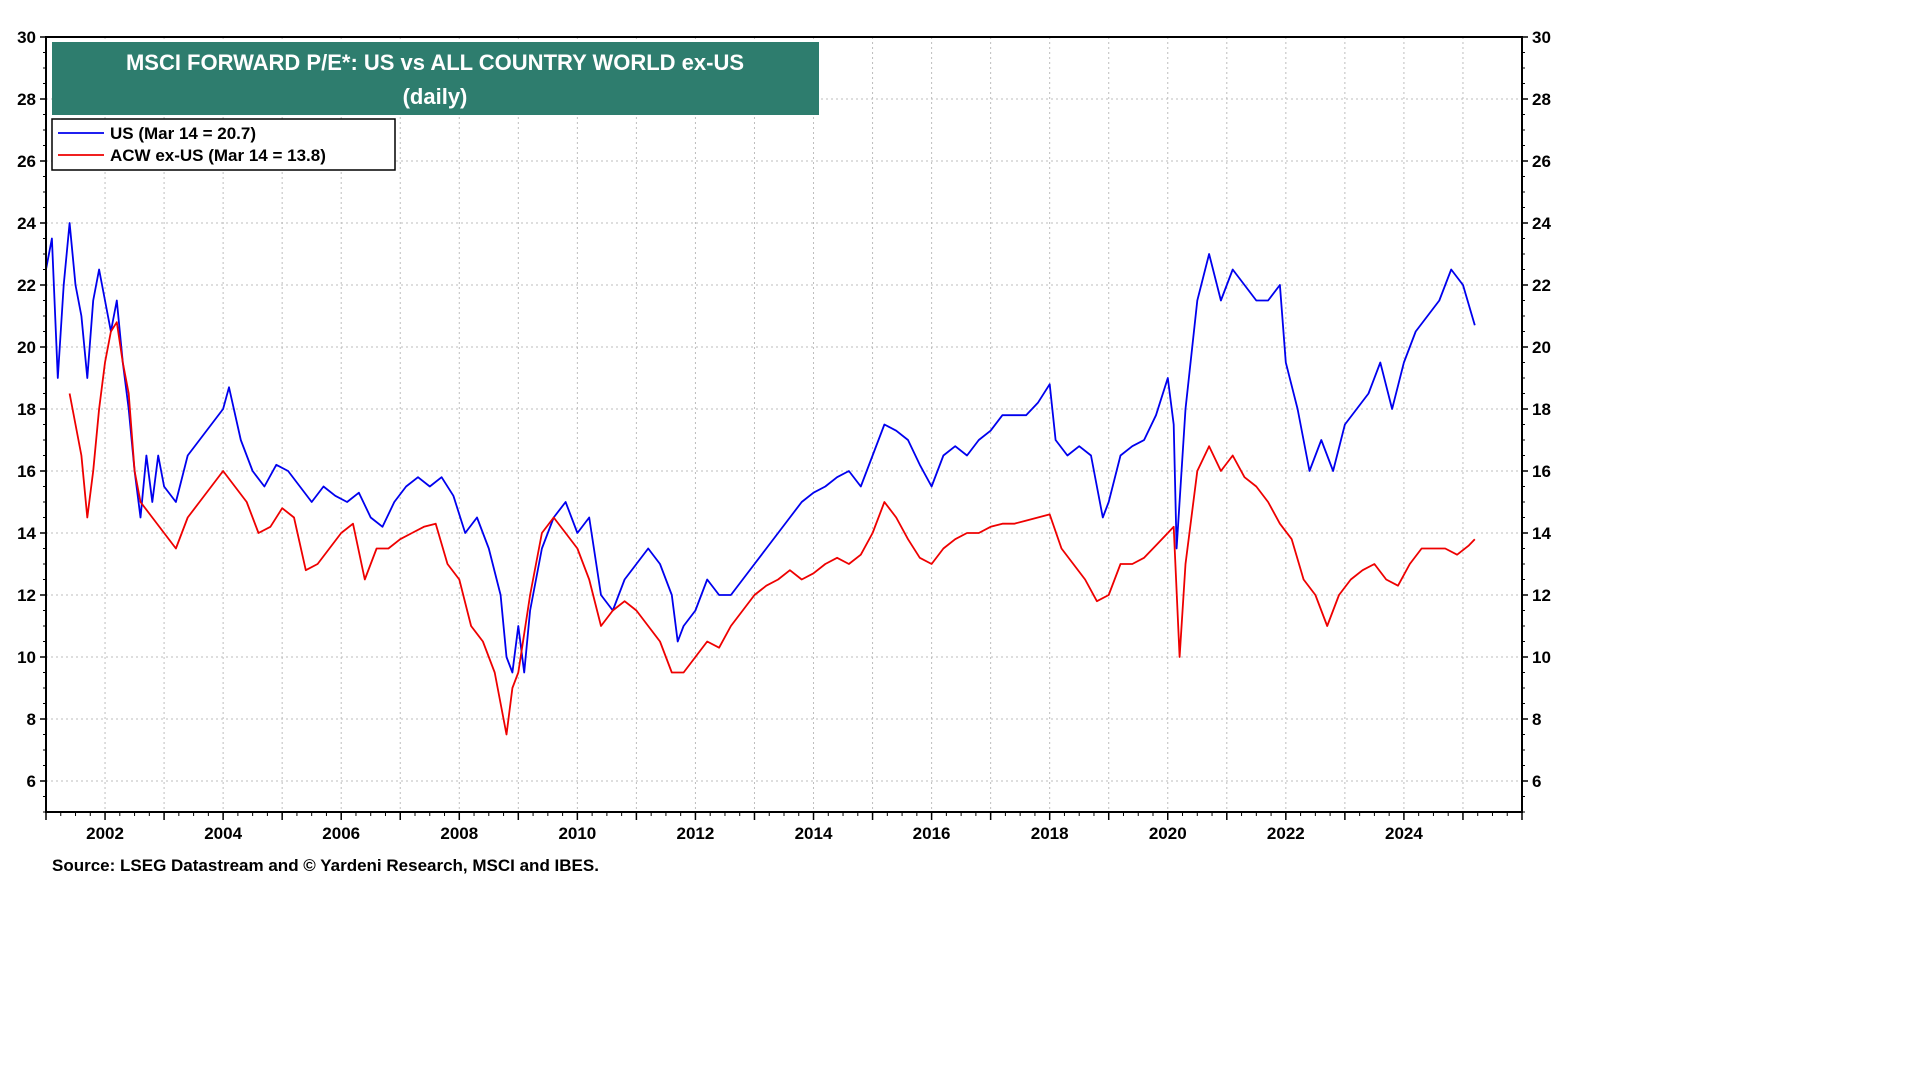  I want to click on y-tick-label-right: 30, so click(1541, 37).